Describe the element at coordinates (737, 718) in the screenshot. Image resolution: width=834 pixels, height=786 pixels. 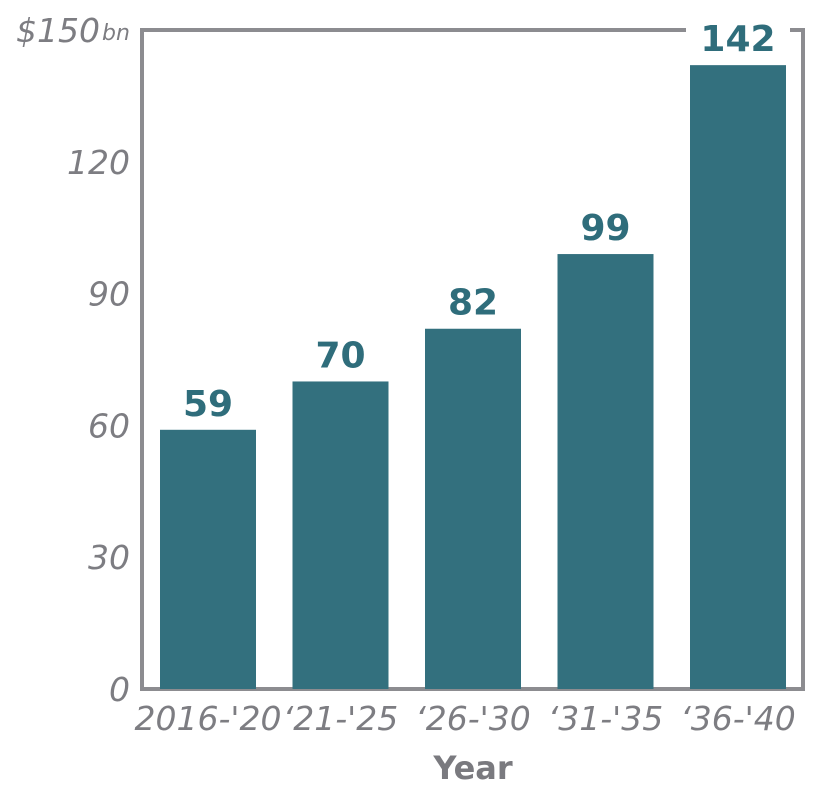
I see `x-tick-label-4: ‘36-'40` at that location.